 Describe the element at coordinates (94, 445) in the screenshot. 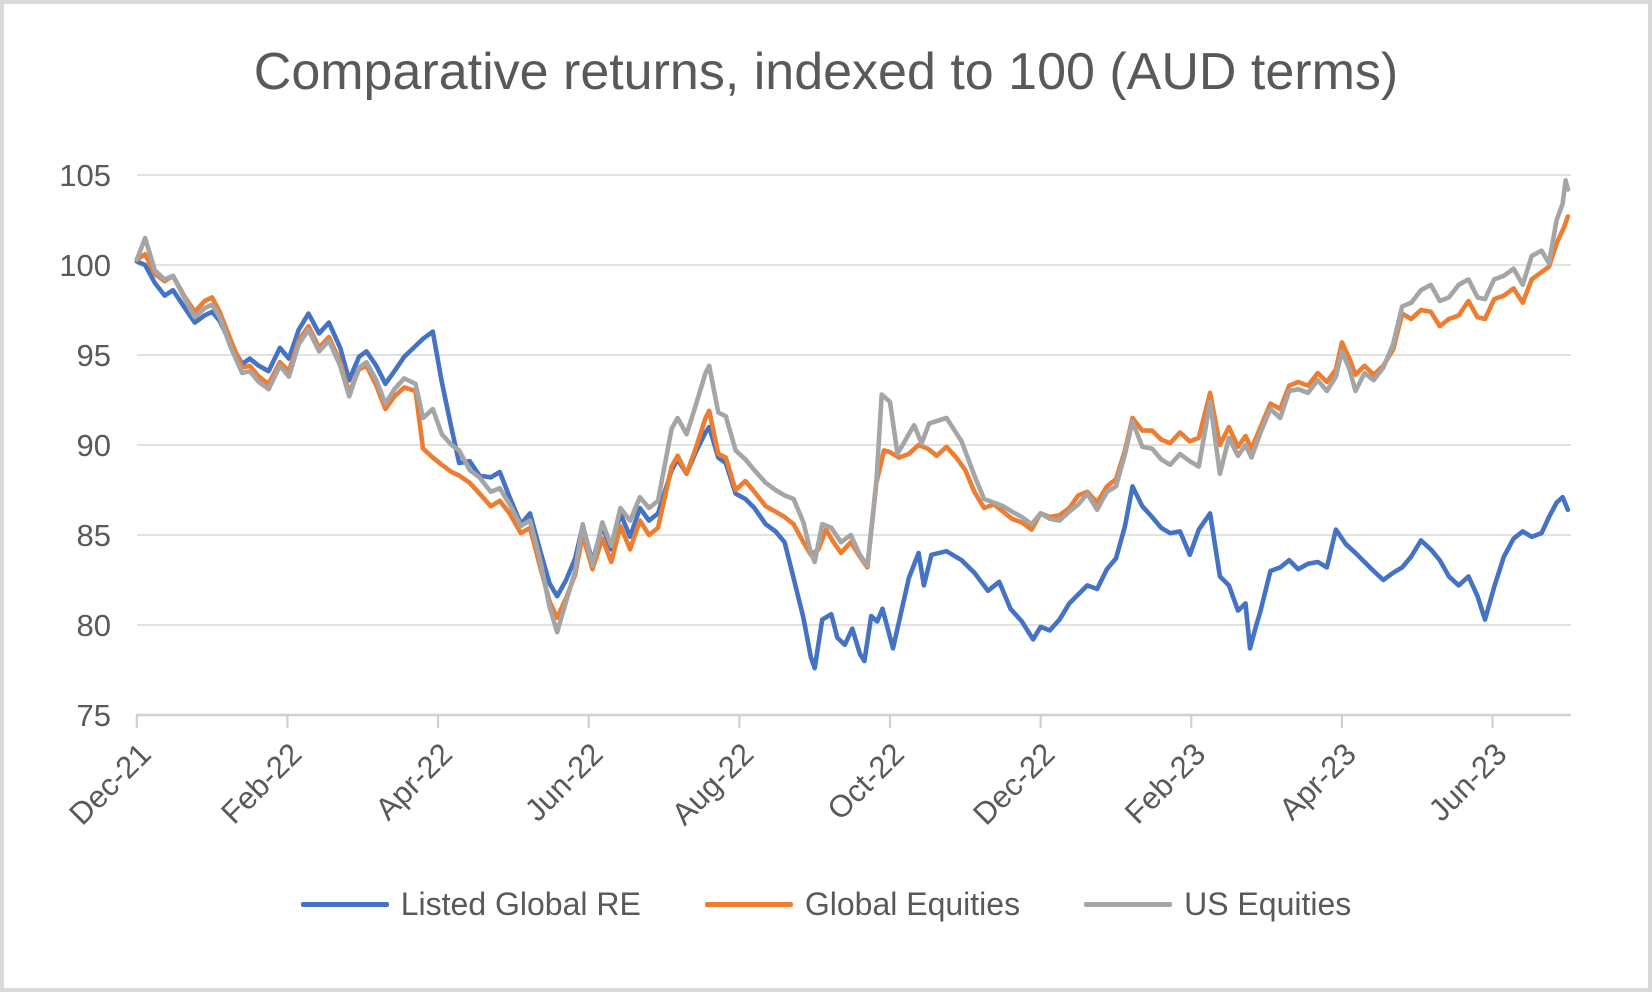

I see `y-tick-label-90: 90` at that location.